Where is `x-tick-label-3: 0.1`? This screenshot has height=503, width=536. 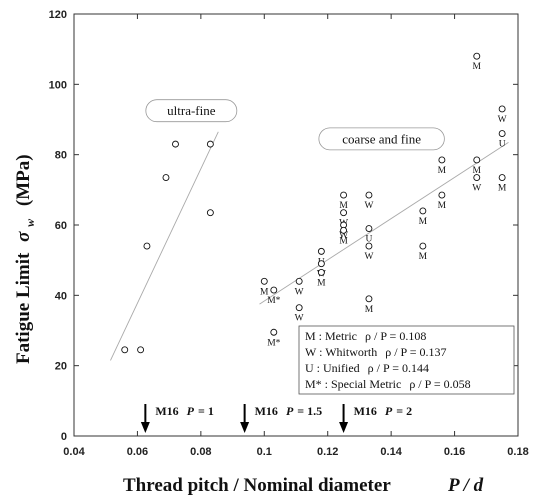 x-tick-label-3: 0.1 is located at coordinates (264, 452).